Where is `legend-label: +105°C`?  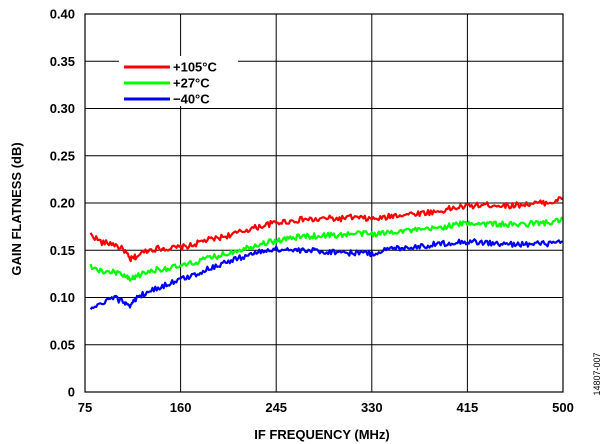
legend-label: +105°C is located at coordinates (195, 67).